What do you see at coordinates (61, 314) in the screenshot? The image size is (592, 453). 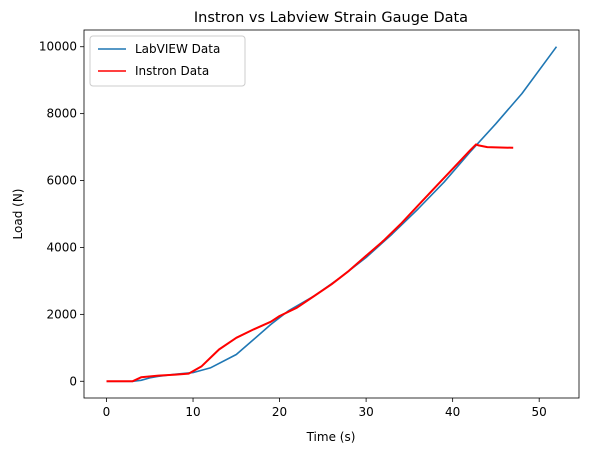 I see `y-tick-label: 2000` at bounding box center [61, 314].